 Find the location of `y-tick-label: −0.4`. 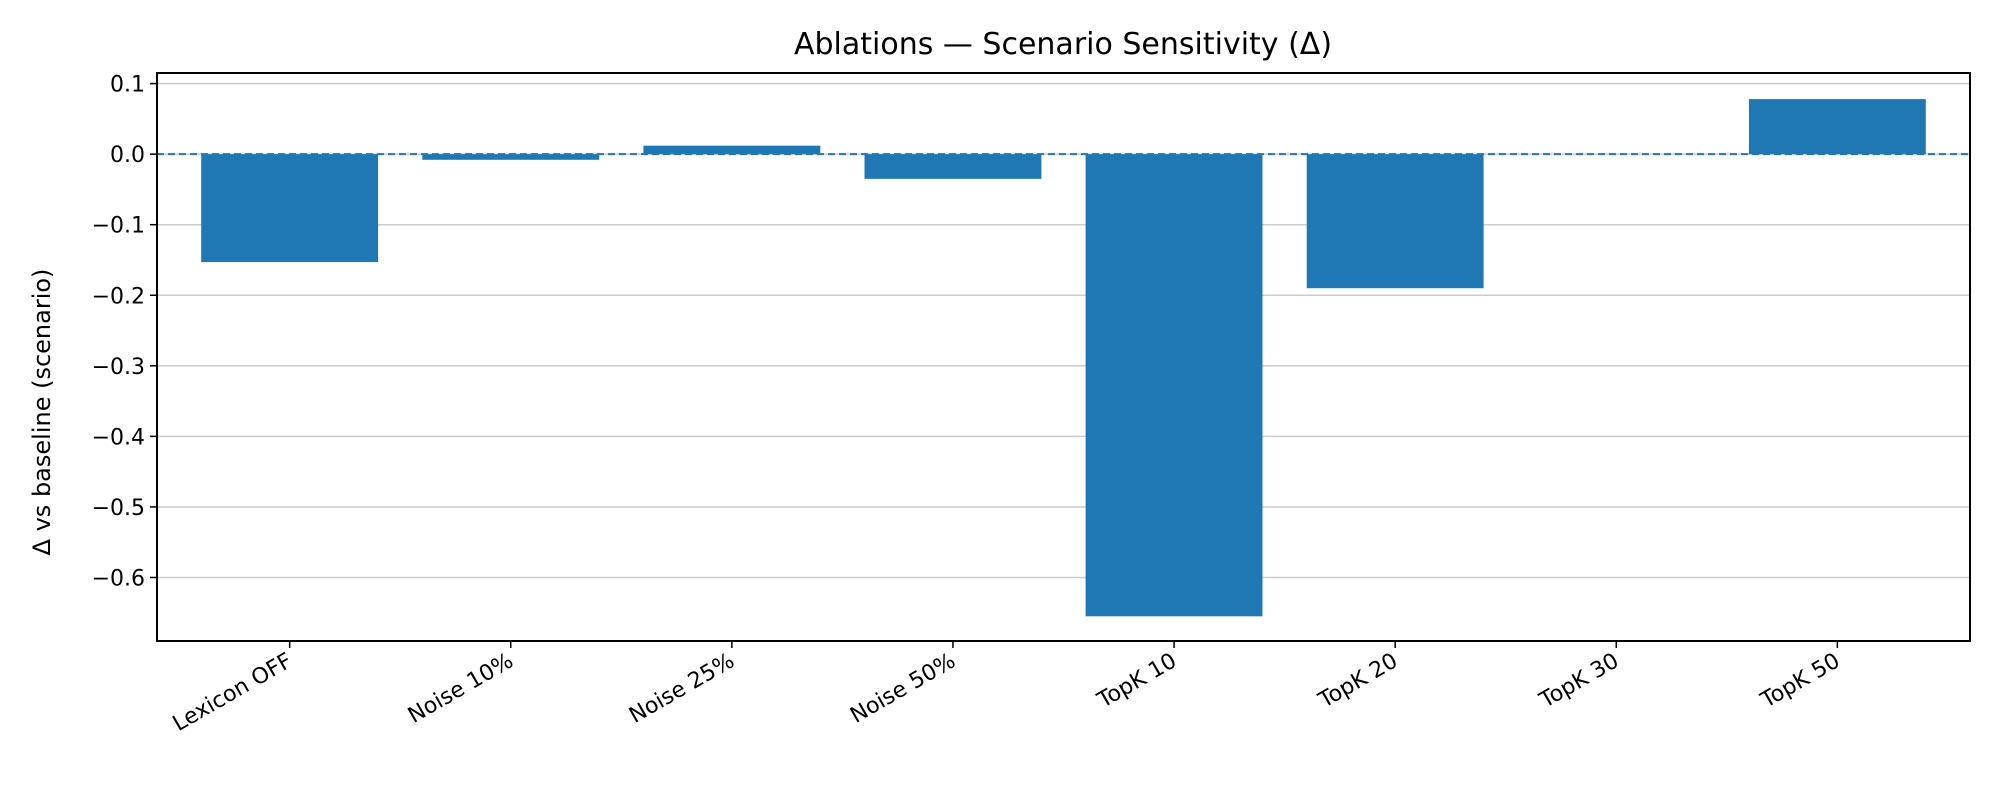

y-tick-label: −0.4 is located at coordinates (118, 437).